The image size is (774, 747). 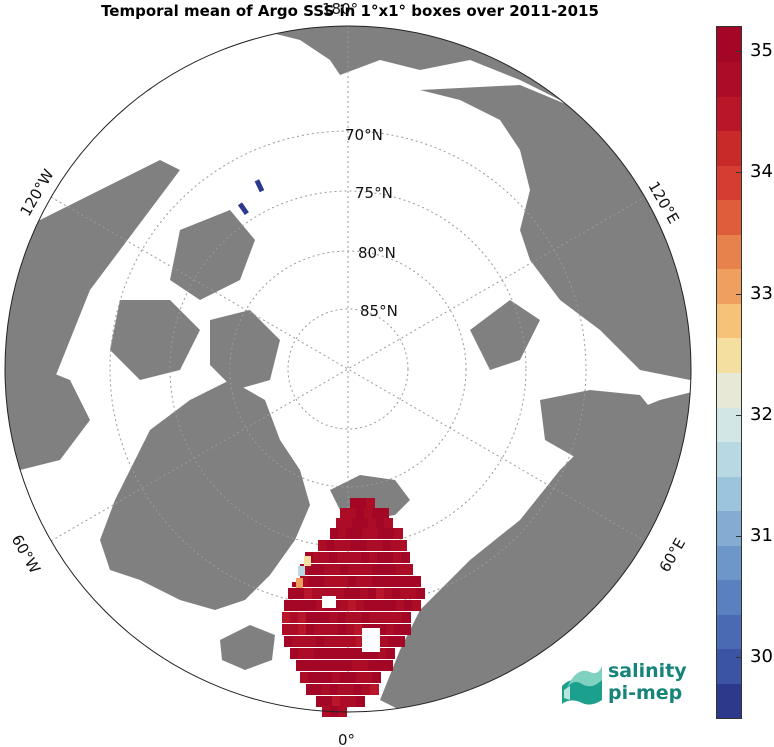 I want to click on colorbar, so click(x=729, y=372).